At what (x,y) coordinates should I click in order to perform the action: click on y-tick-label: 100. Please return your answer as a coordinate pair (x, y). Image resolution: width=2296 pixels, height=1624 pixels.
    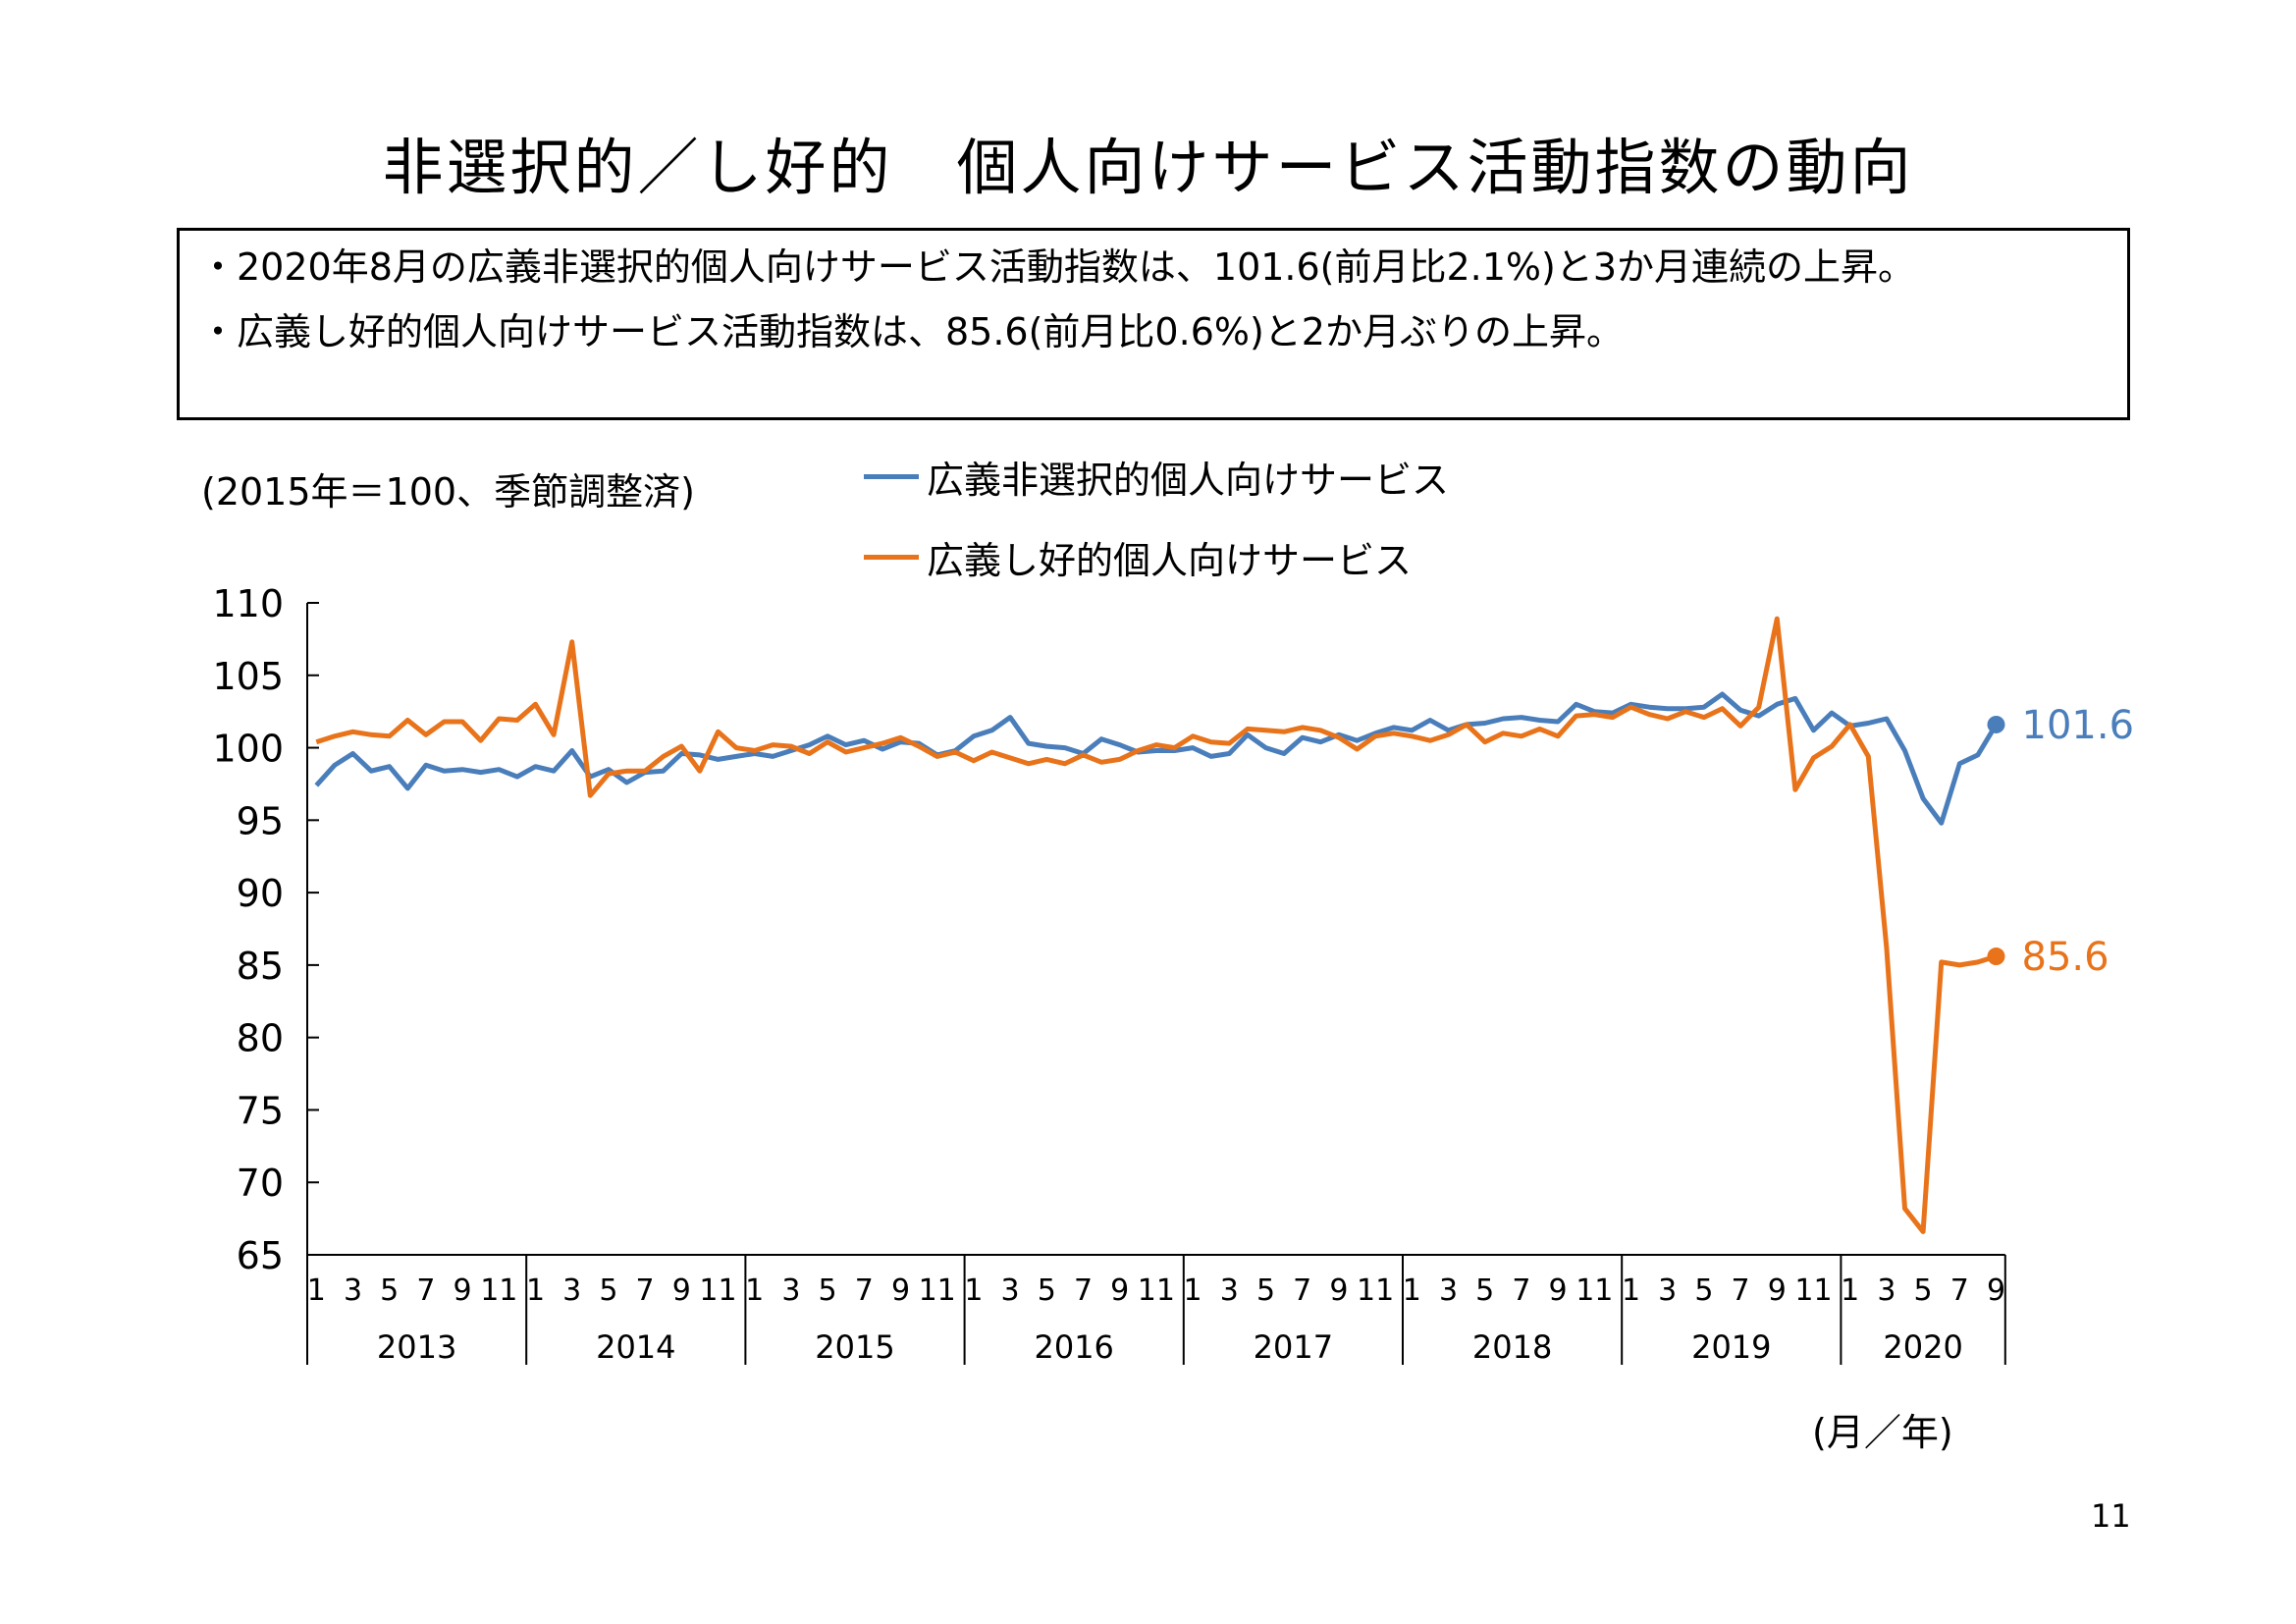
    Looking at the image, I should click on (248, 749).